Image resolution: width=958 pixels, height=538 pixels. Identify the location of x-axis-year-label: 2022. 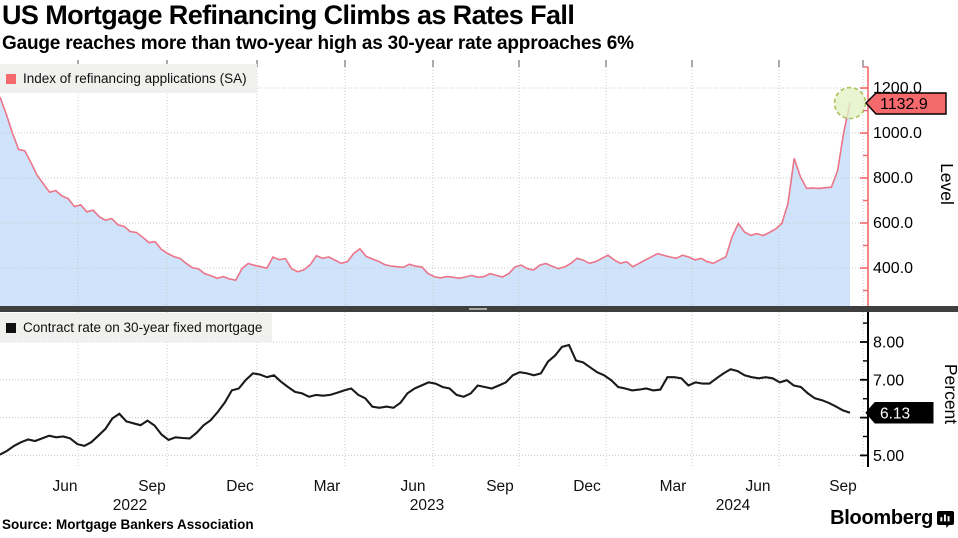
(130, 505).